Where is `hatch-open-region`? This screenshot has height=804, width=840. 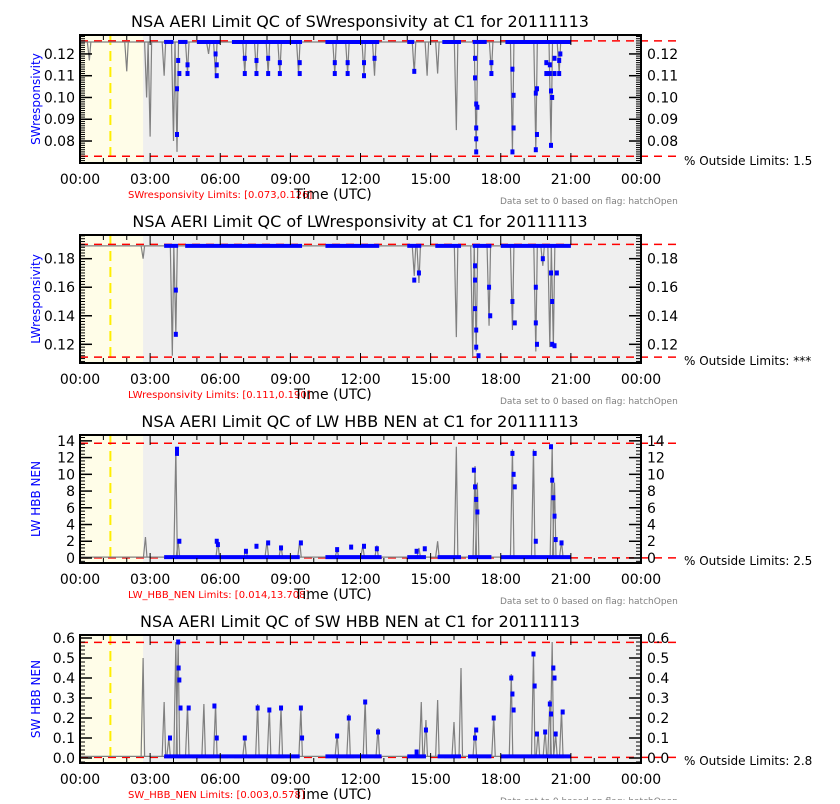 hatch-open-region is located at coordinates (112, 499).